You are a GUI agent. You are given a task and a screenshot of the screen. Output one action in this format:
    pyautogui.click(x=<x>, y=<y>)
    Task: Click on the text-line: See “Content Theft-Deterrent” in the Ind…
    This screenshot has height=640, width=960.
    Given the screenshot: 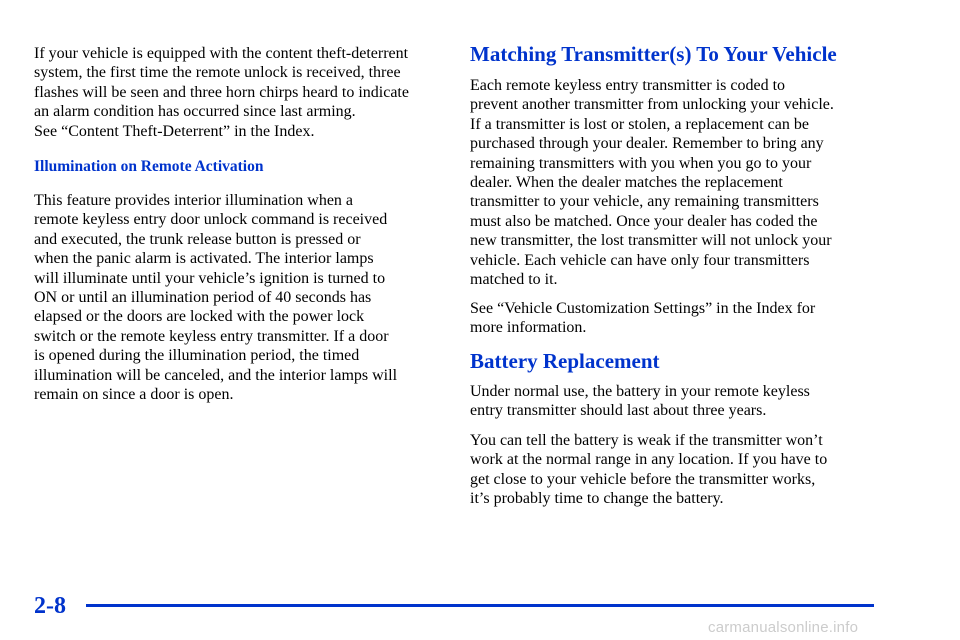 What is the action you would take?
    pyautogui.click(x=174, y=131)
    